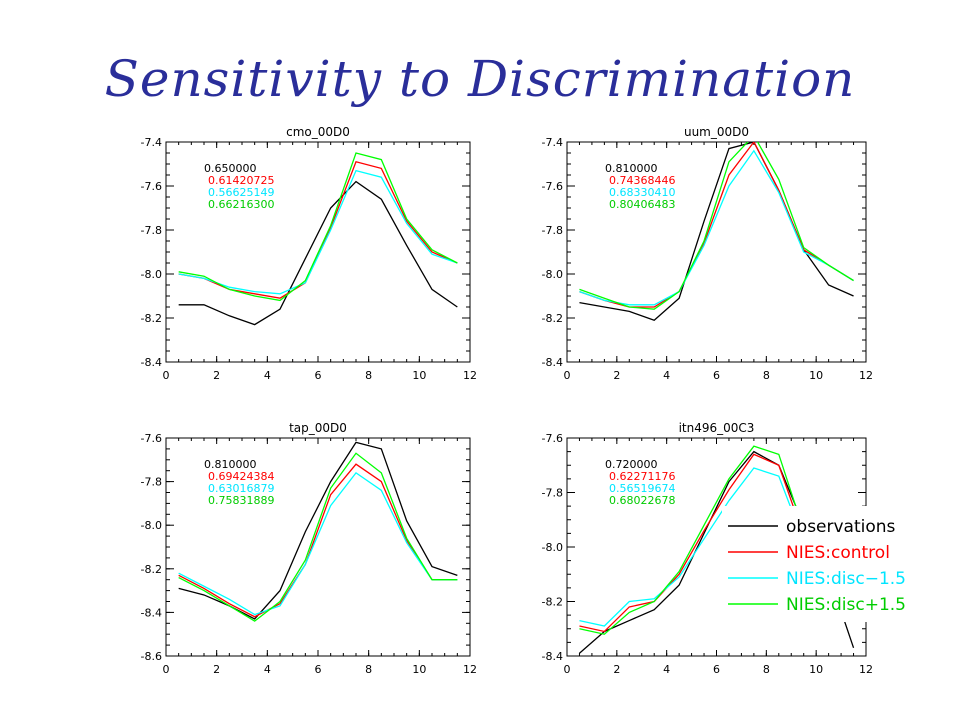  I want to click on annotation-value: 0.68022678, so click(642, 500).